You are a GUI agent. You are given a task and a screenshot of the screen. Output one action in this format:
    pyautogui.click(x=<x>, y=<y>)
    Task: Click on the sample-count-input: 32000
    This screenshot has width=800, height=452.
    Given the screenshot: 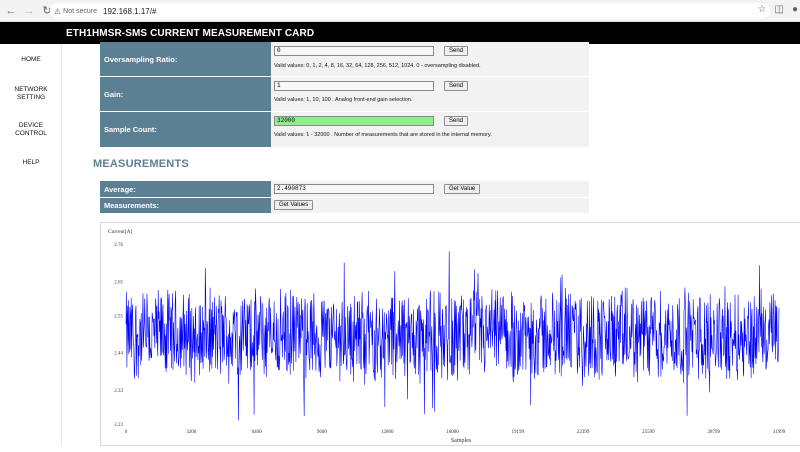 What is the action you would take?
    pyautogui.click(x=354, y=121)
    